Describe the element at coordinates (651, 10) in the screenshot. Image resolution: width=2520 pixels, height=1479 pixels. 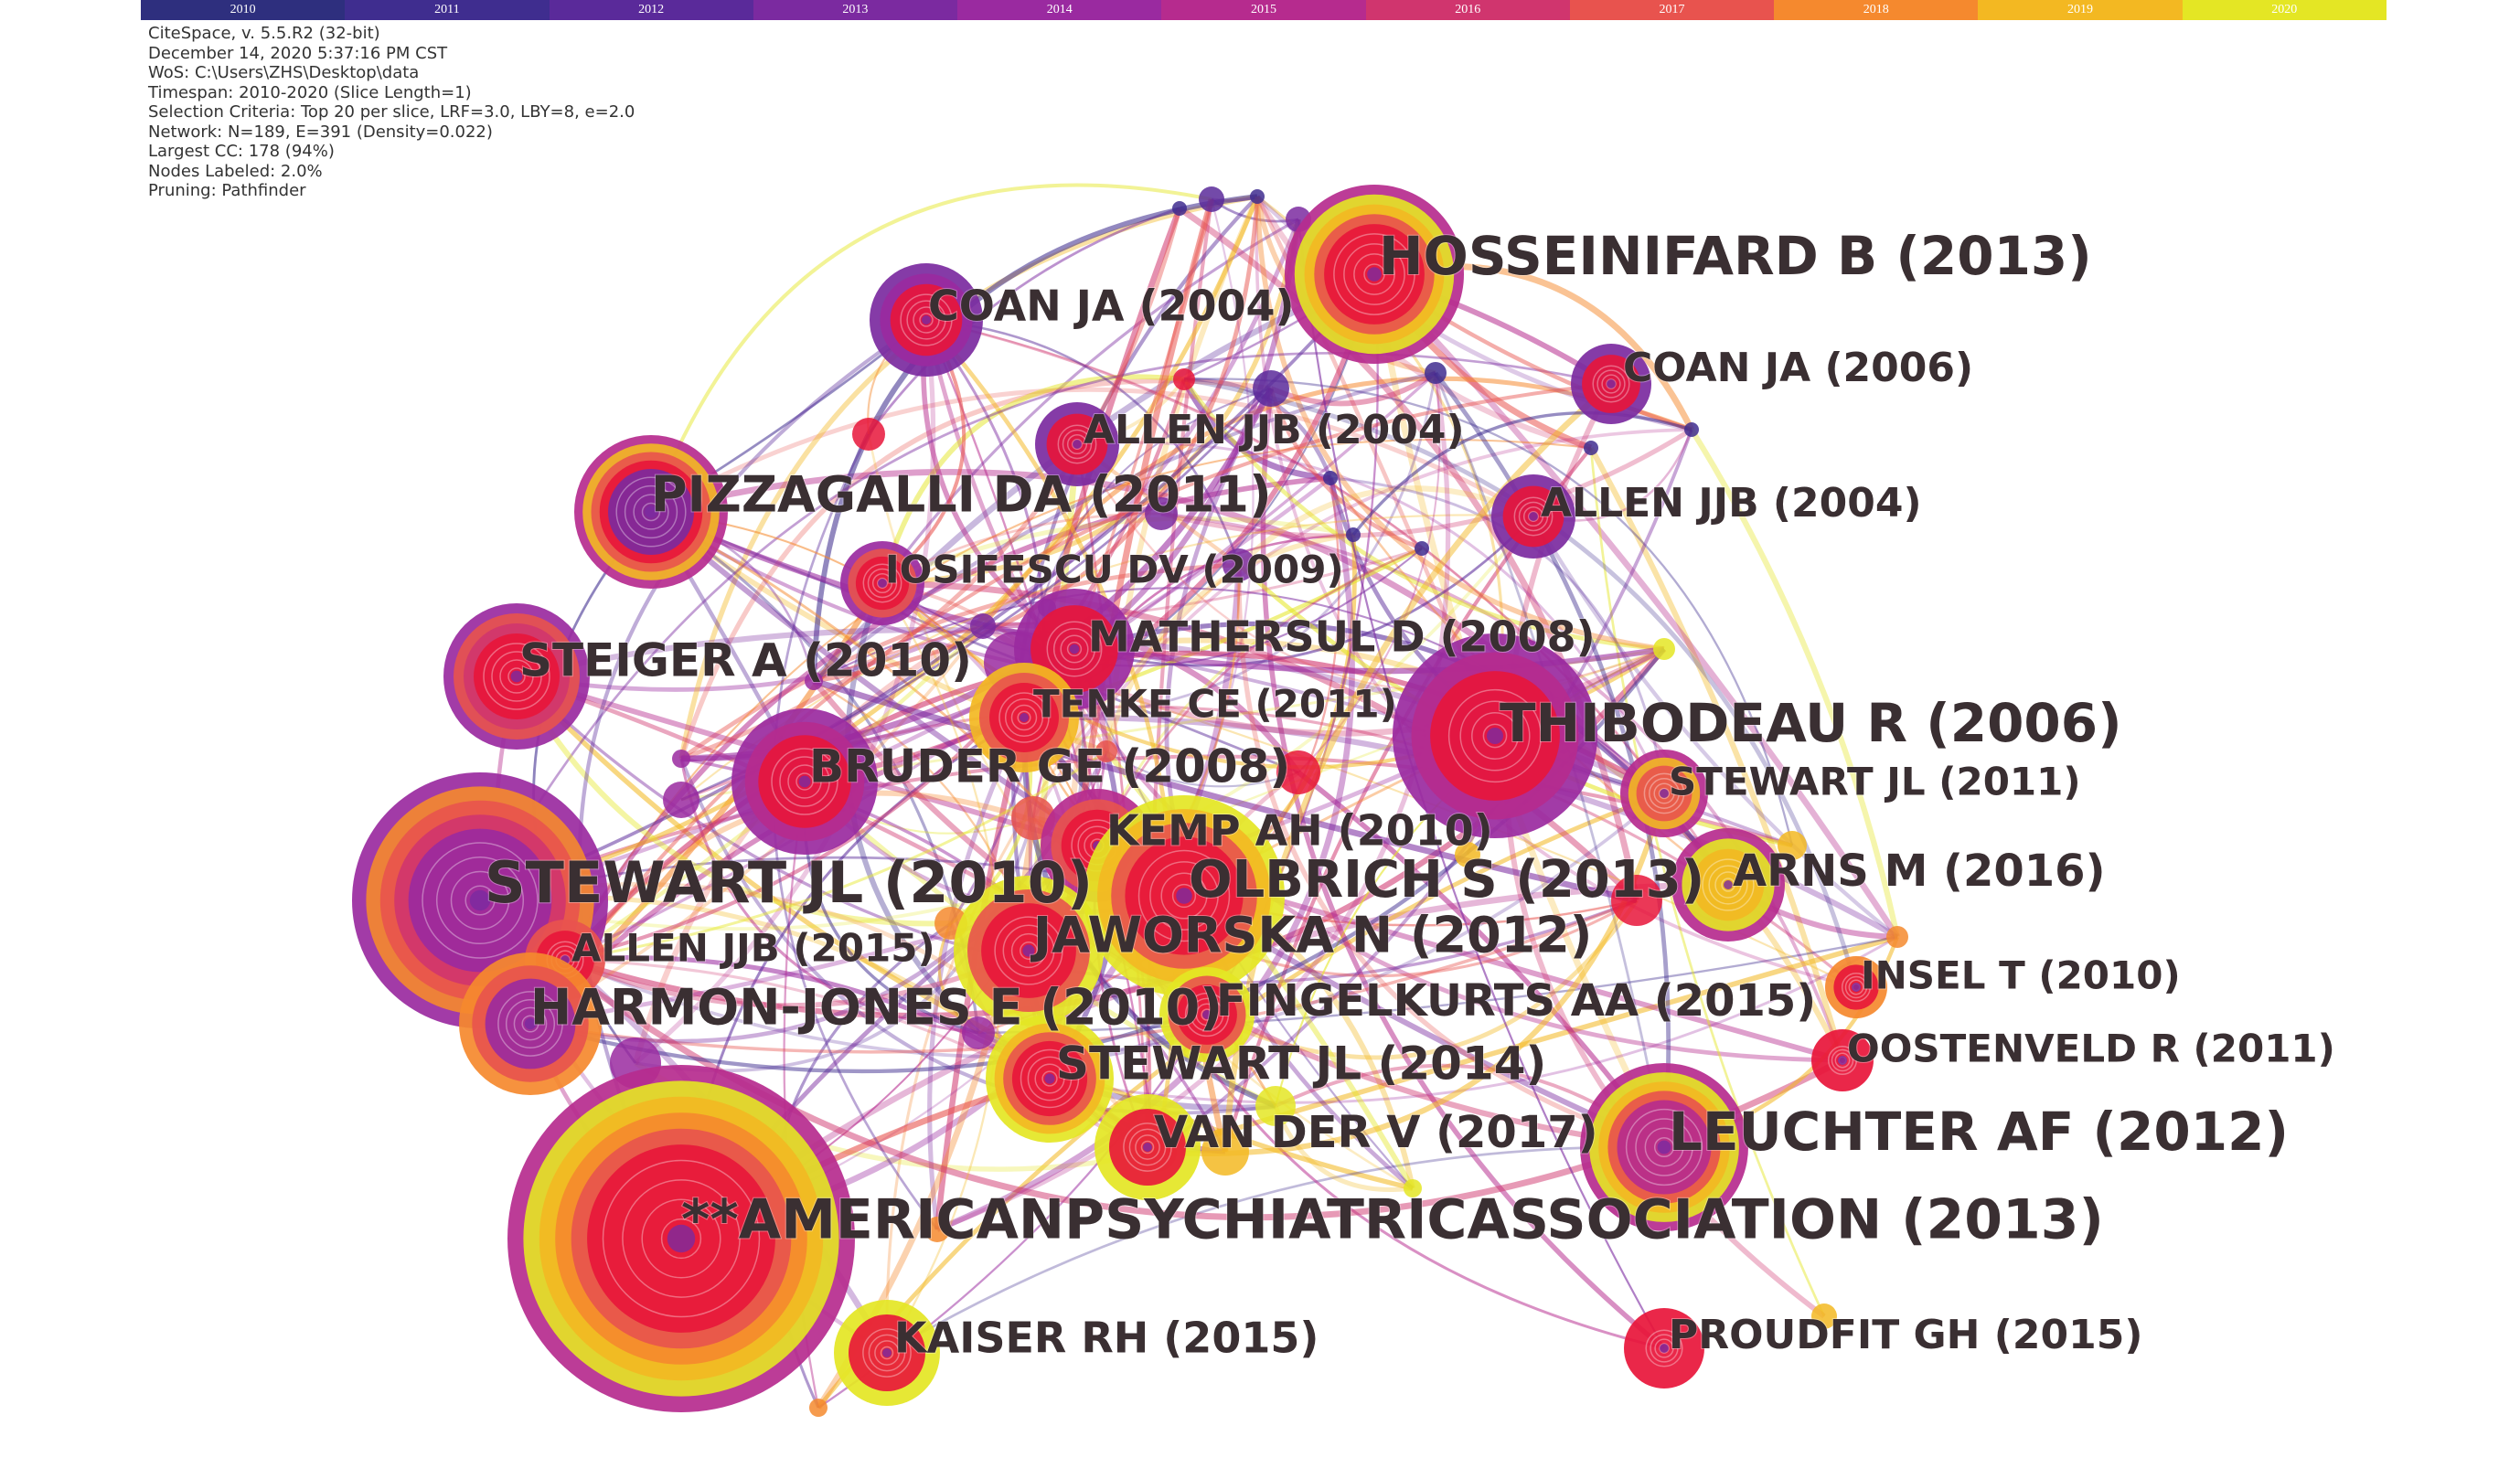
I see `timeline-year-2012: 2012` at that location.